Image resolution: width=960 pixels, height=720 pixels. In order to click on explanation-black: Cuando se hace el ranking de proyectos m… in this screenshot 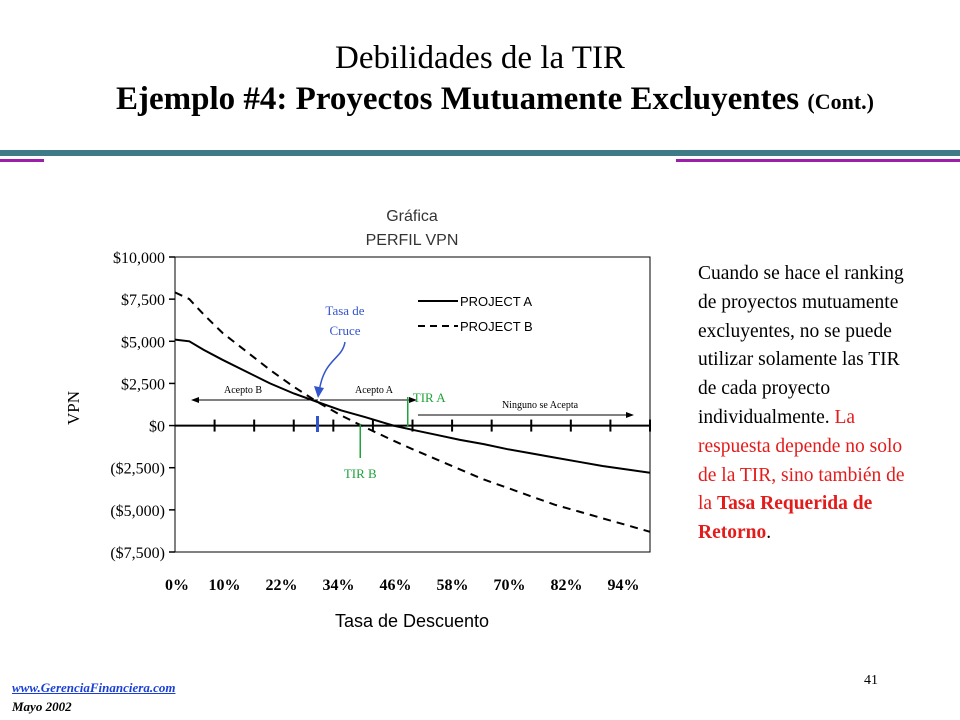, I will do `click(801, 345)`.